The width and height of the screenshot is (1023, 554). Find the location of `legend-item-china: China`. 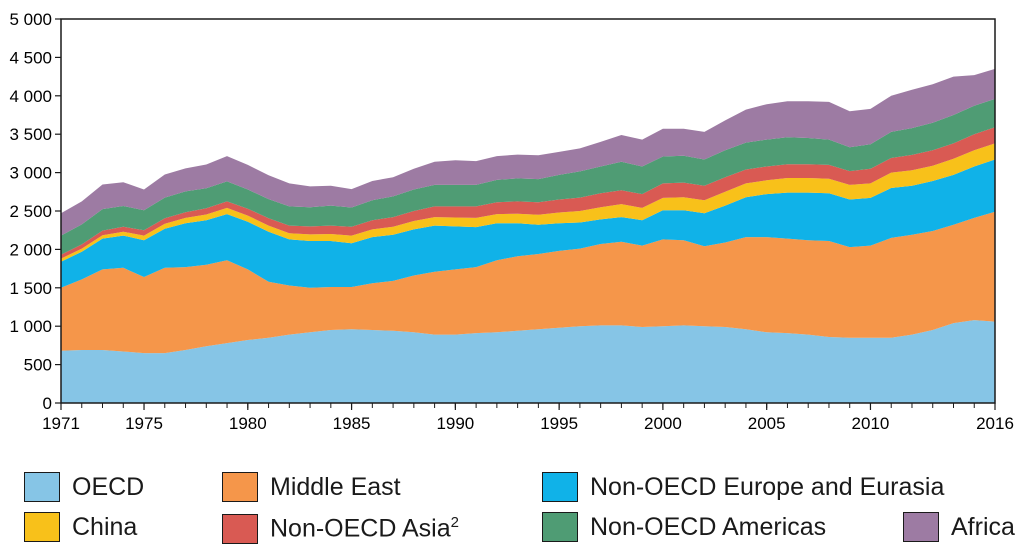

legend-item-china: China is located at coordinates (80, 527).